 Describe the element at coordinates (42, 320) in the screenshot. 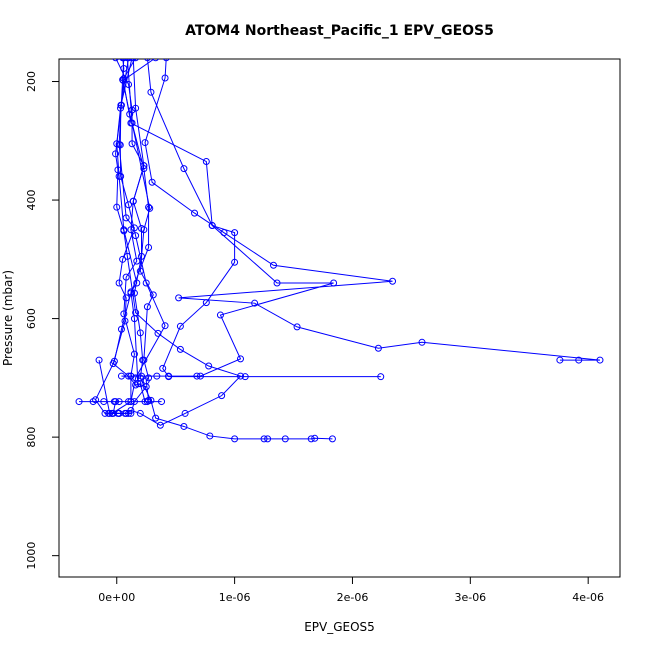

I see `y-axis: 200 400 600 800 1000` at that location.